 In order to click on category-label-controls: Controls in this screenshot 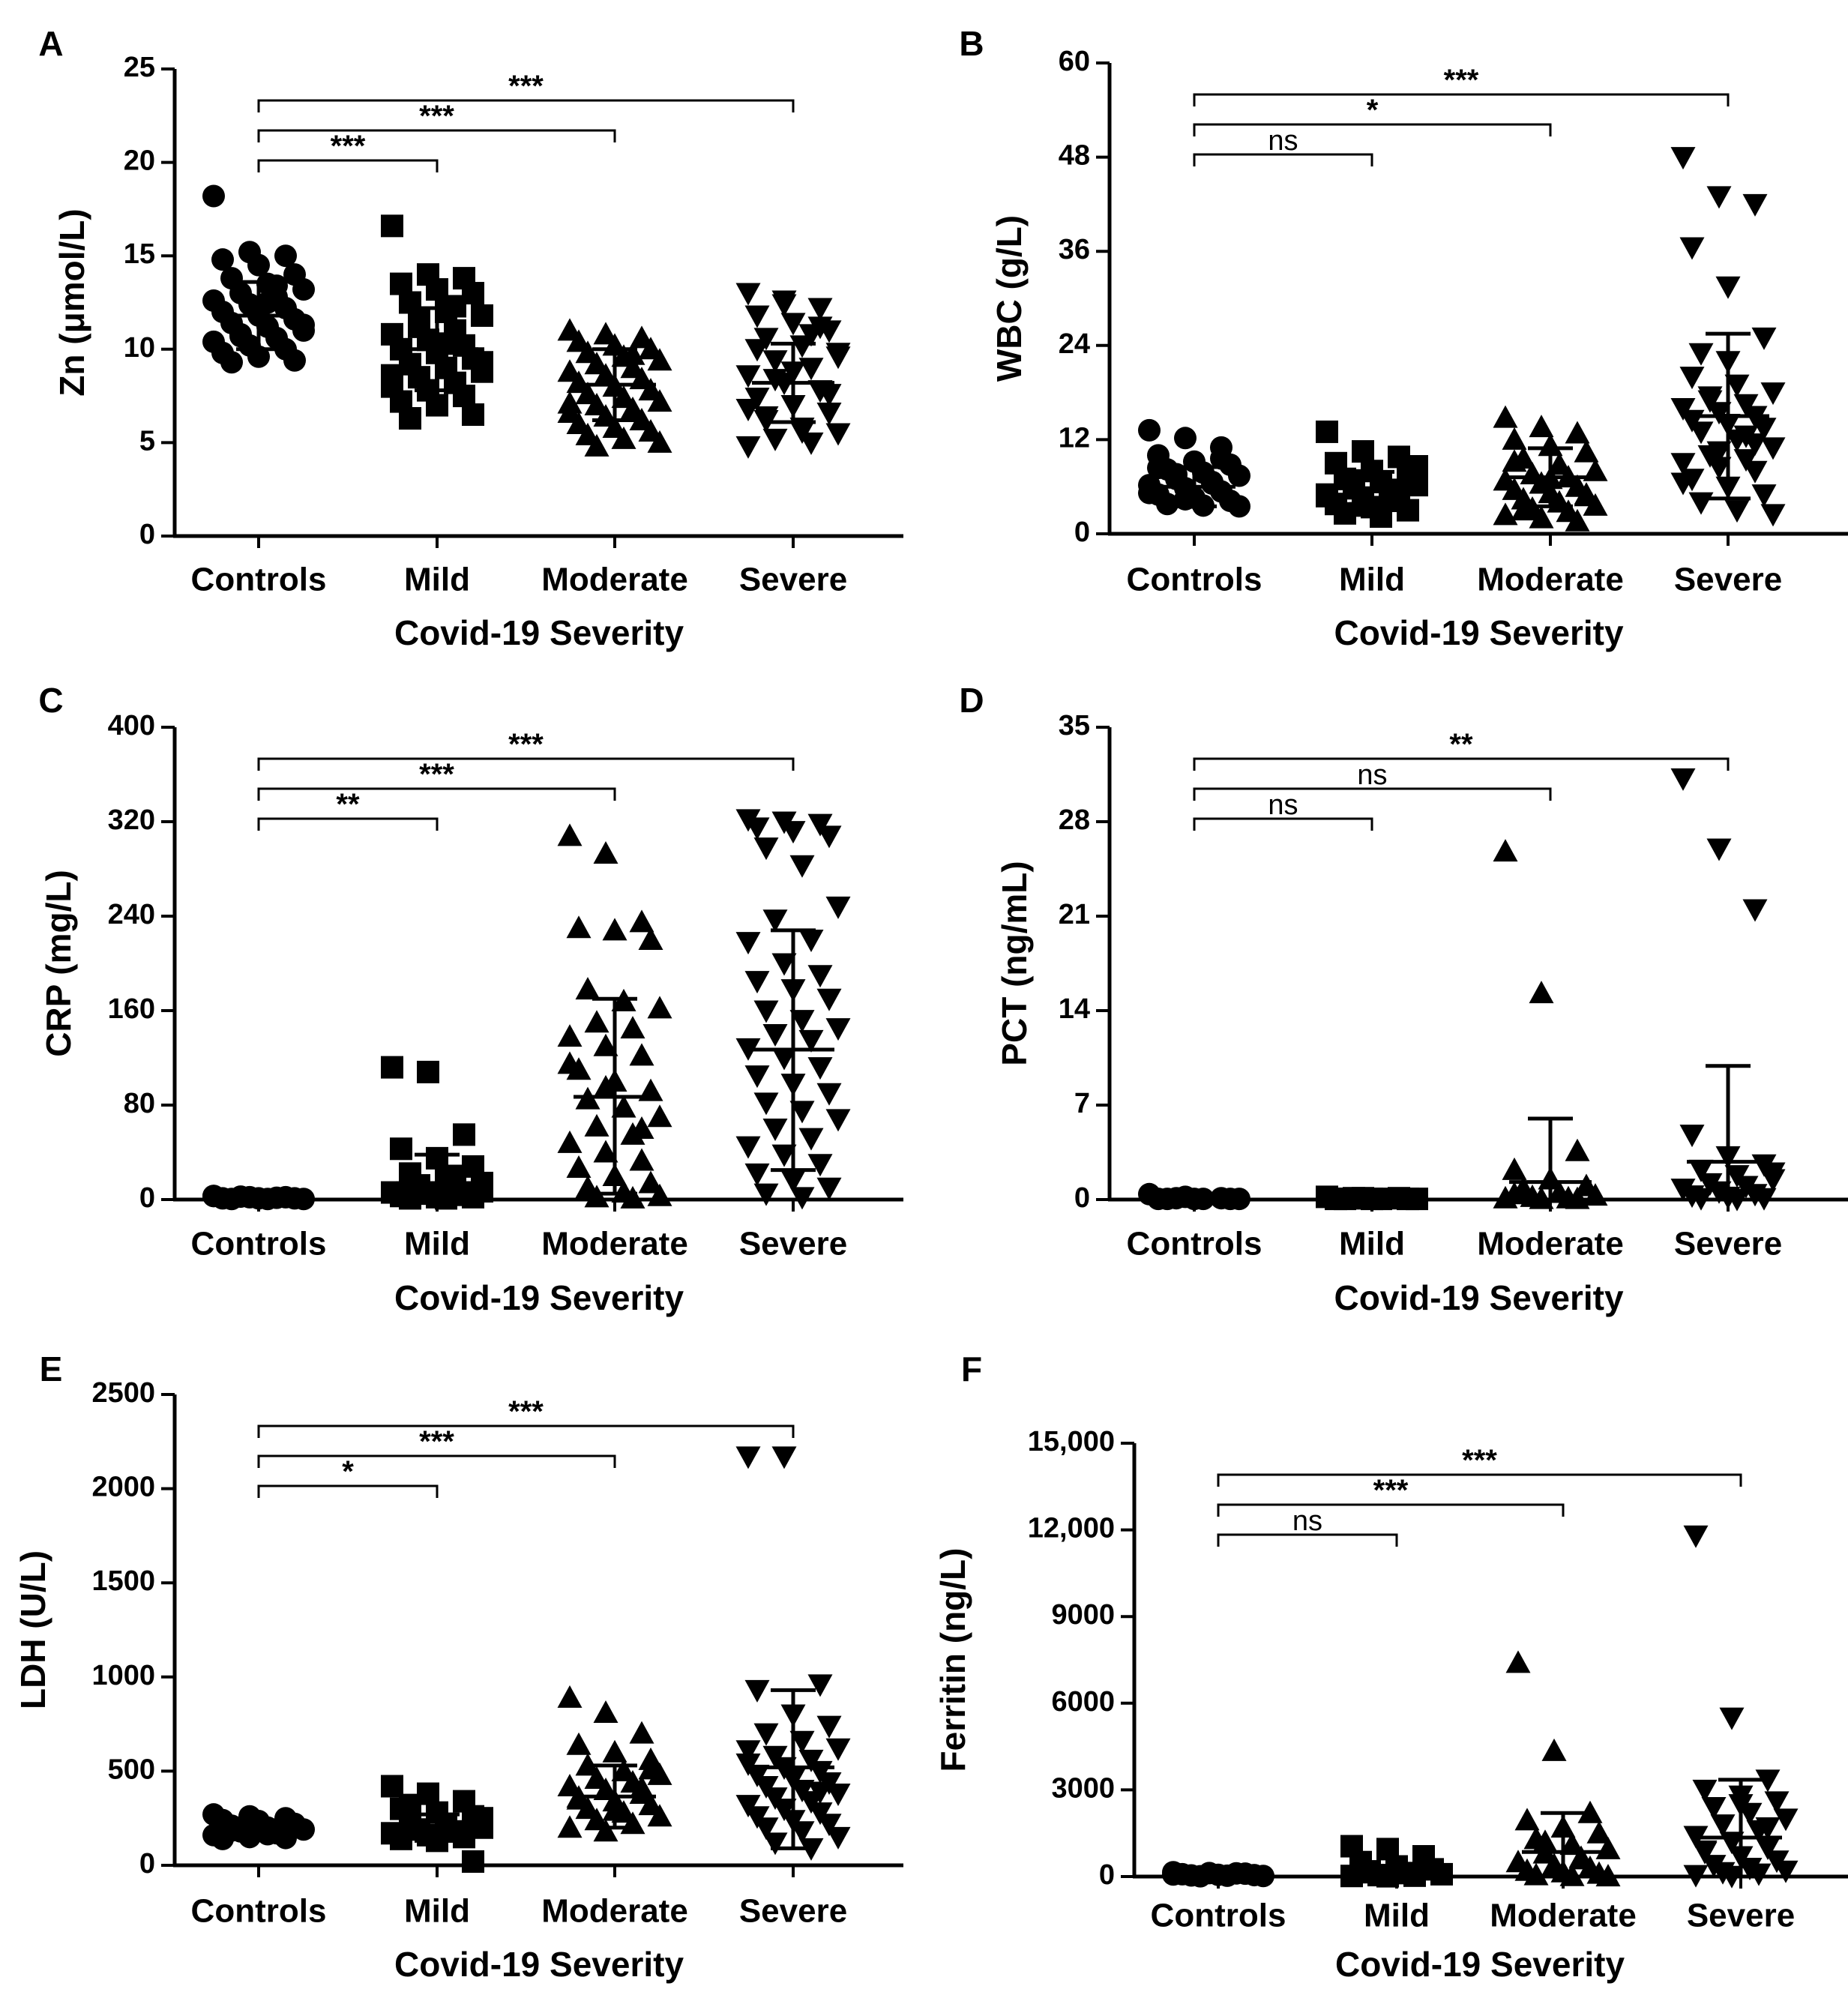, I will do `click(259, 1911)`.